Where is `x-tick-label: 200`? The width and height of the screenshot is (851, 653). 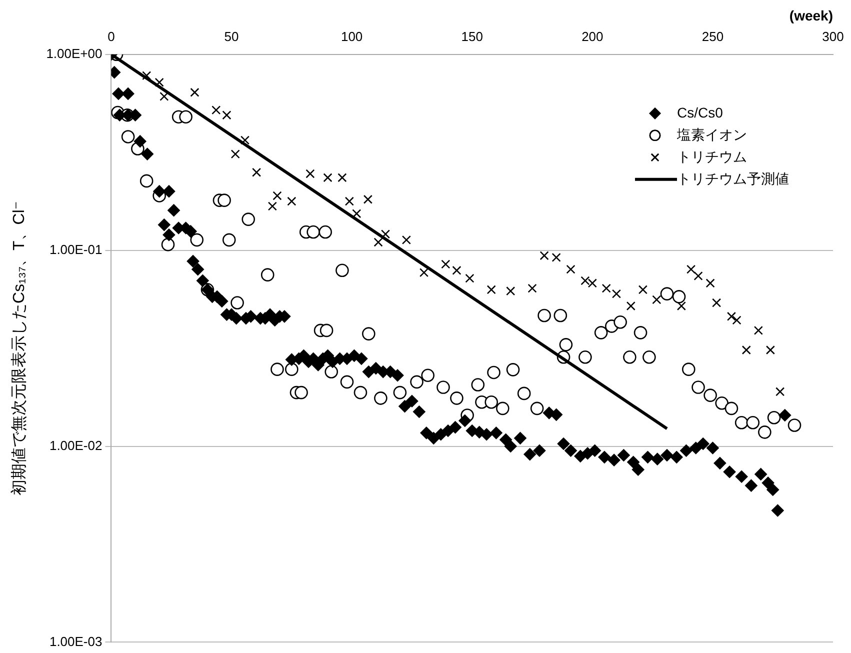 x-tick-label: 200 is located at coordinates (593, 36).